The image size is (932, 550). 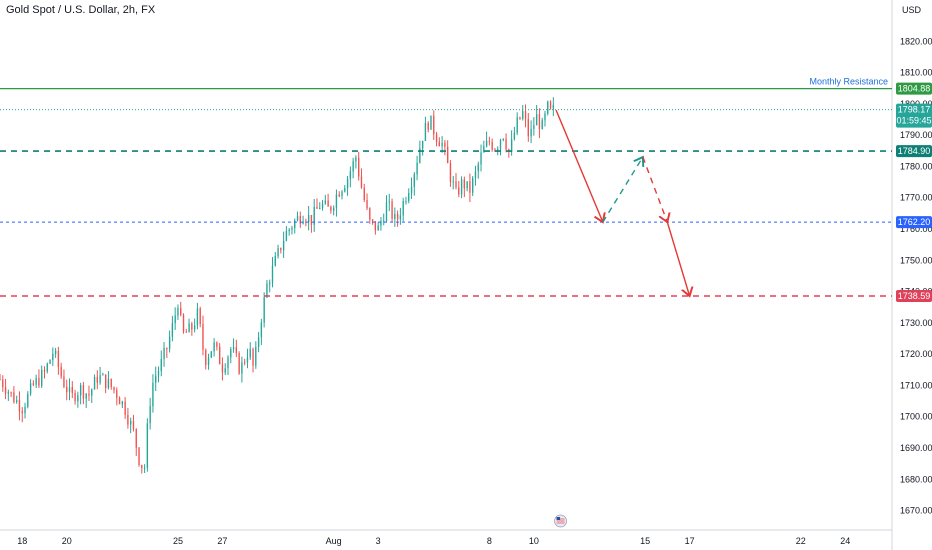 I want to click on price-badge-text: 1762.20, so click(x=914, y=222).